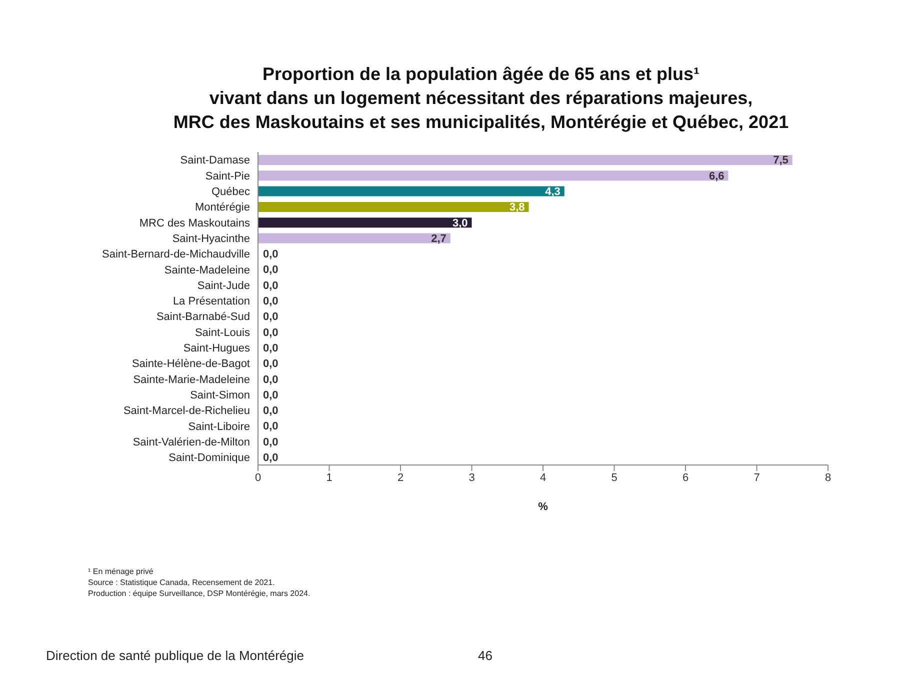 The height and width of the screenshot is (686, 902). I want to click on y-tick-label: Montérégie, so click(222, 208).